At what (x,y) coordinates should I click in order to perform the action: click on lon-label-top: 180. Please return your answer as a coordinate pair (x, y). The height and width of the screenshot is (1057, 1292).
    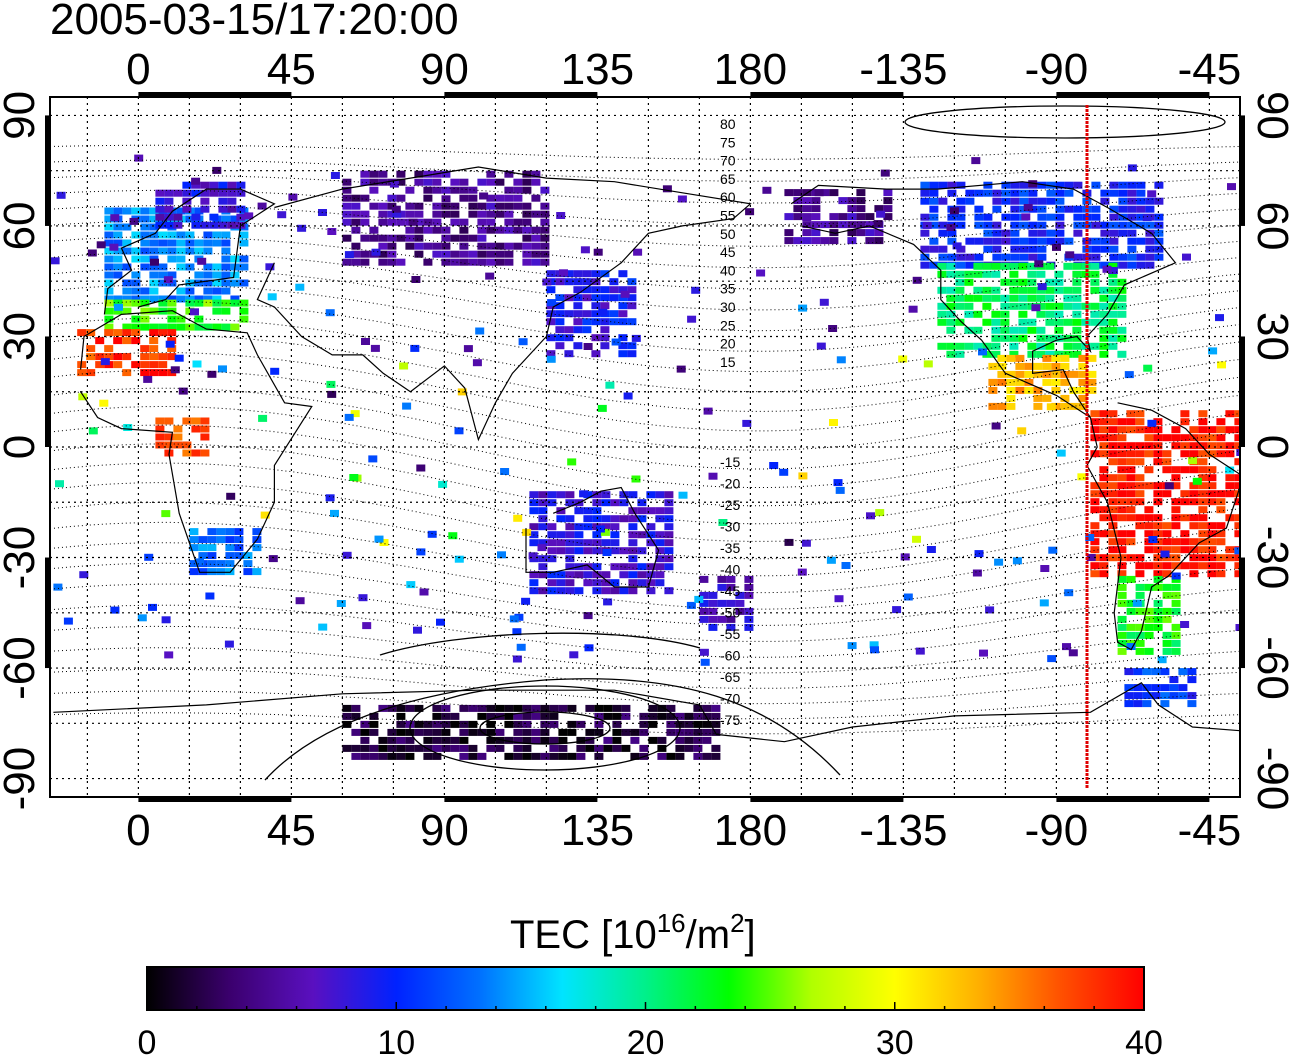
    Looking at the image, I should click on (750, 69).